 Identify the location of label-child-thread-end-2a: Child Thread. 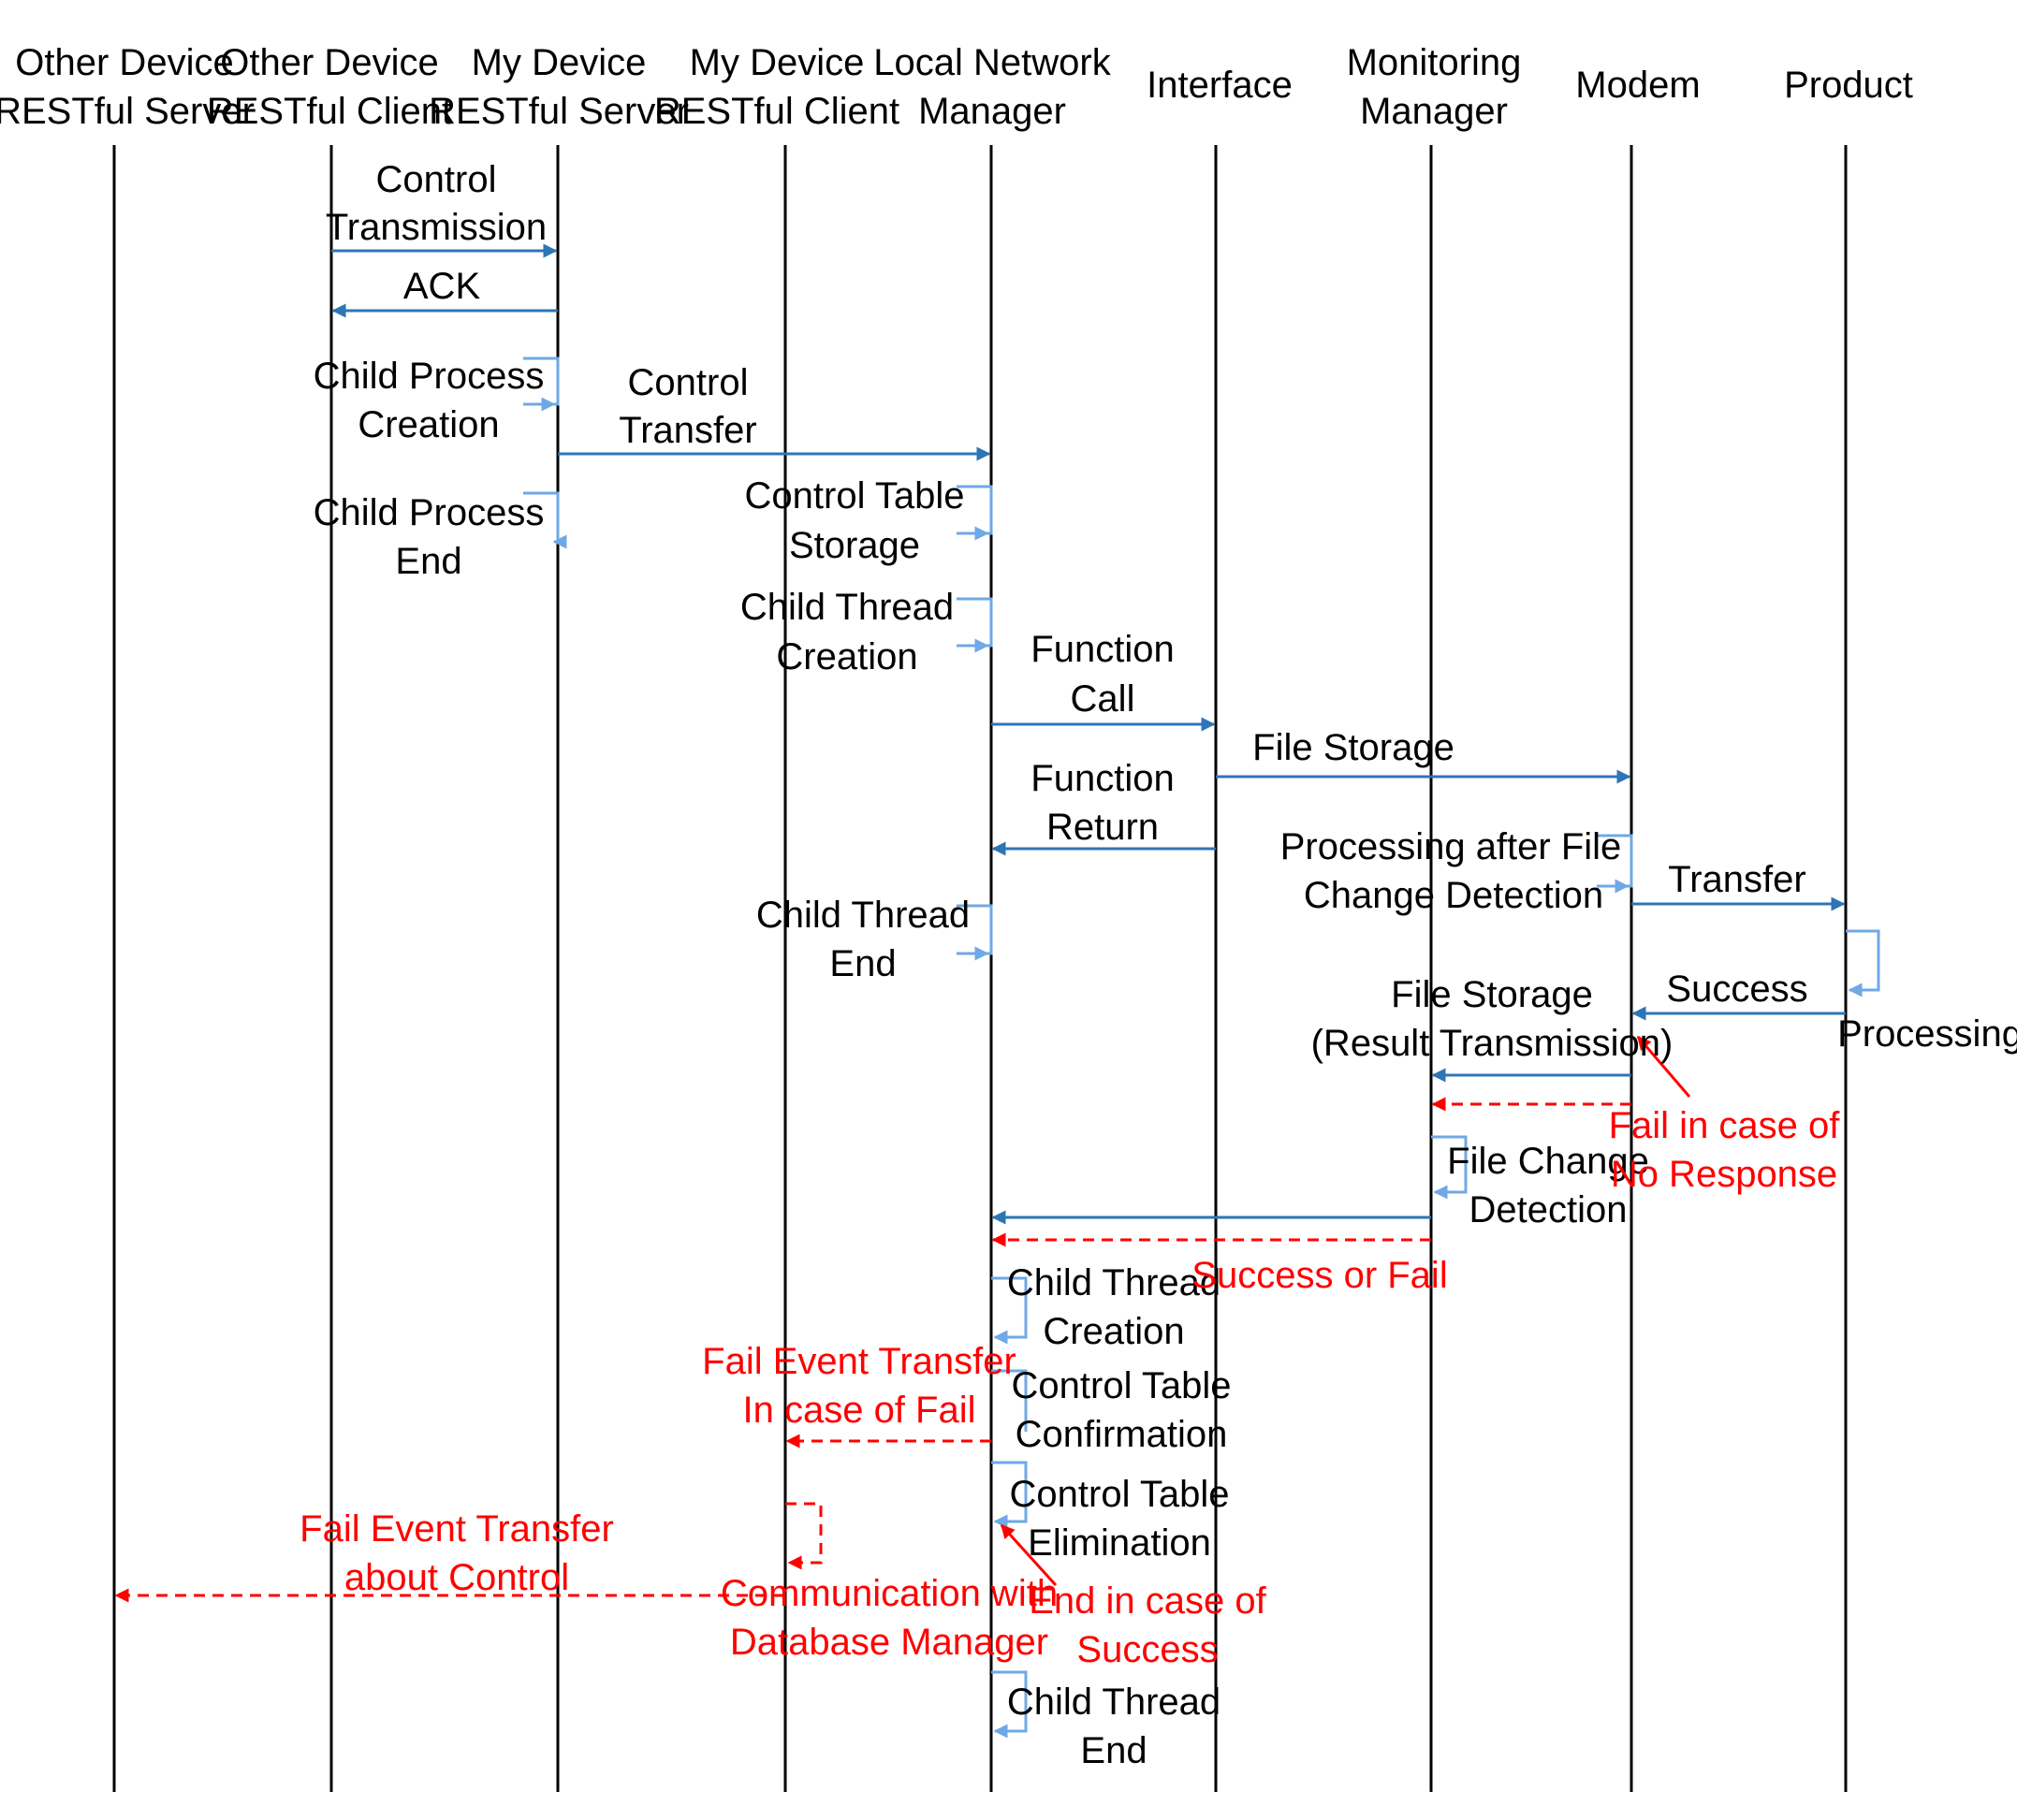
(1113, 1702).